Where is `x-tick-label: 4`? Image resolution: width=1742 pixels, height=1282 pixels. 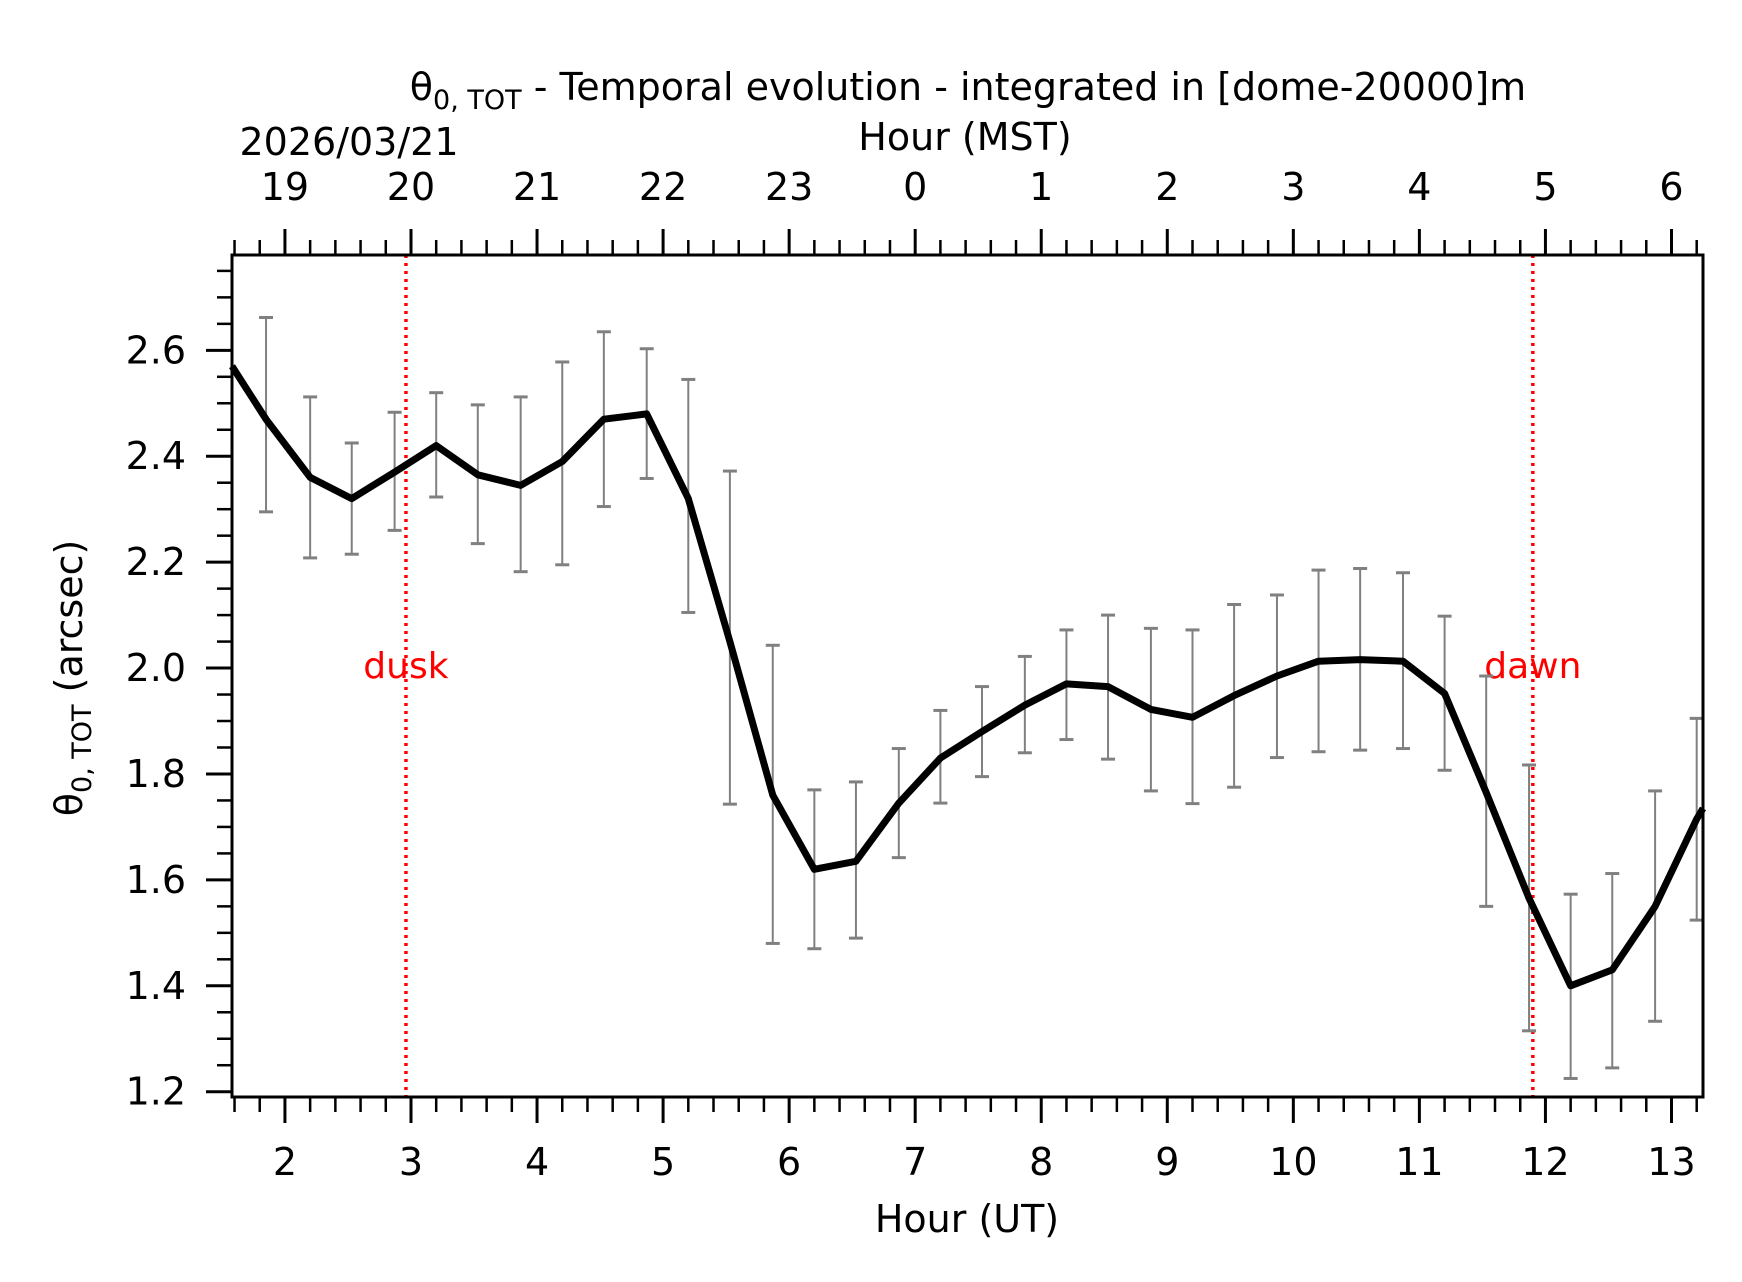
x-tick-label: 4 is located at coordinates (537, 1162).